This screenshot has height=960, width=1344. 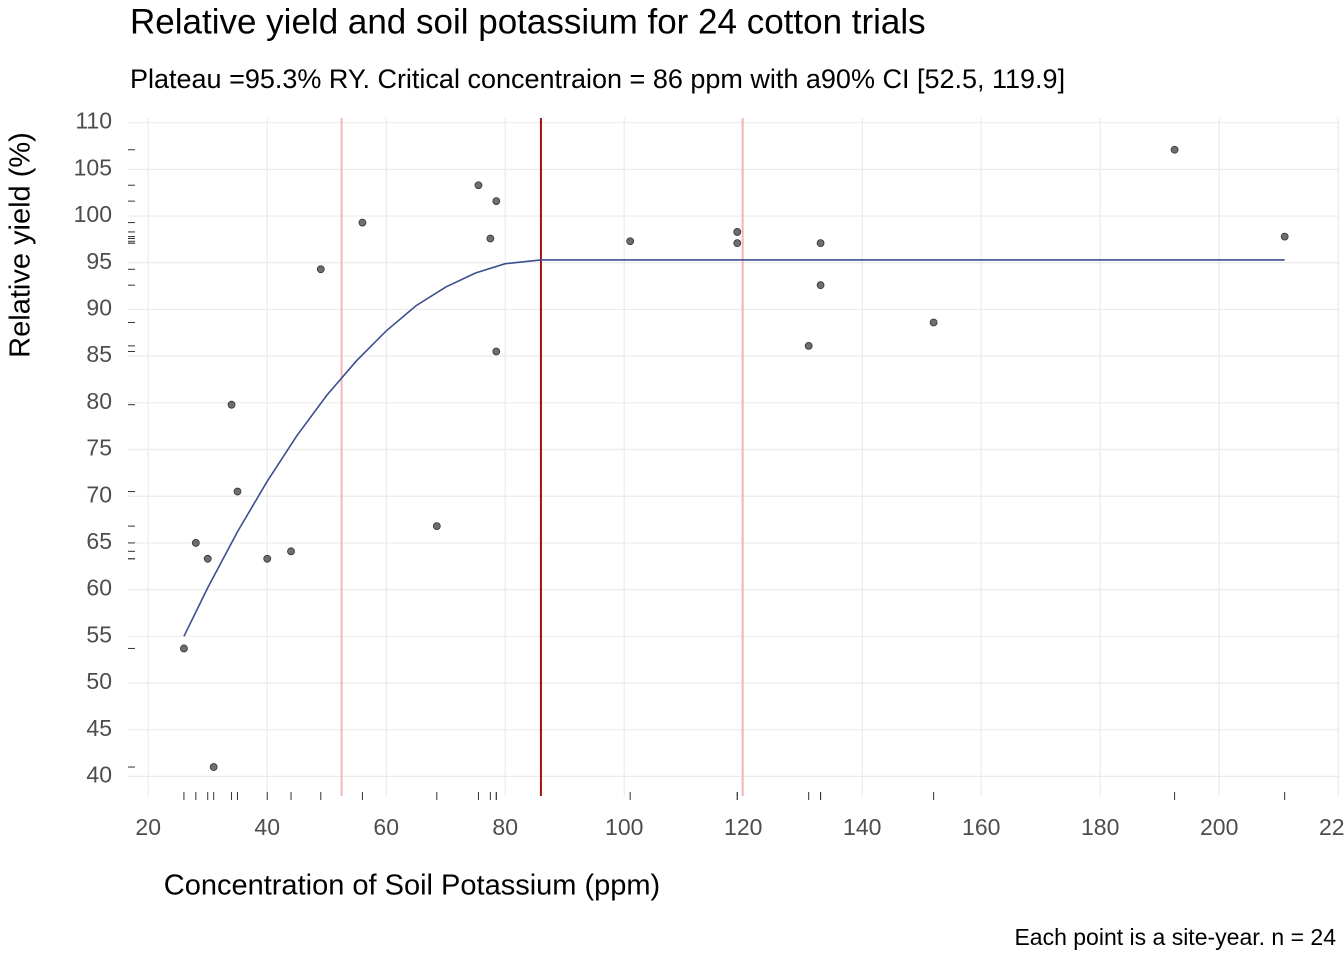 What do you see at coordinates (99, 401) in the screenshot?
I see `y-tick-label: 80` at bounding box center [99, 401].